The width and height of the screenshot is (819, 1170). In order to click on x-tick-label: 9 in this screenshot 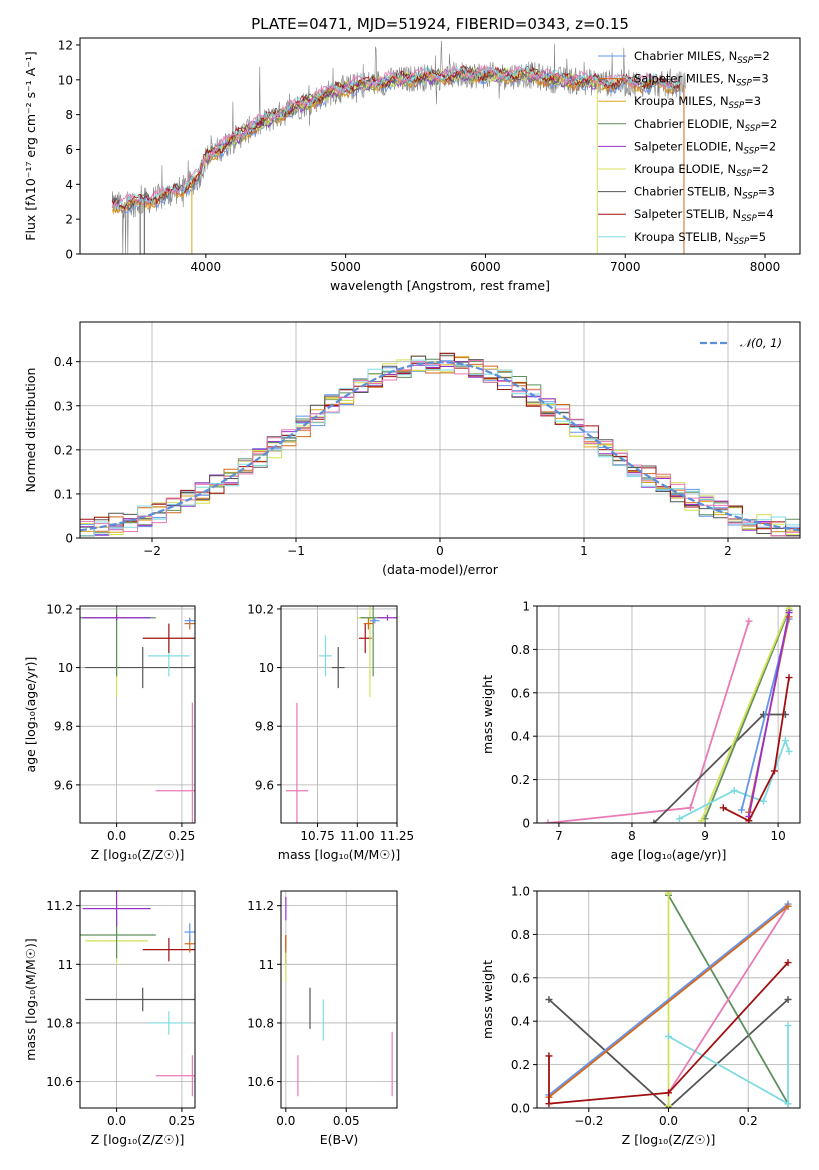, I will do `click(705, 836)`.